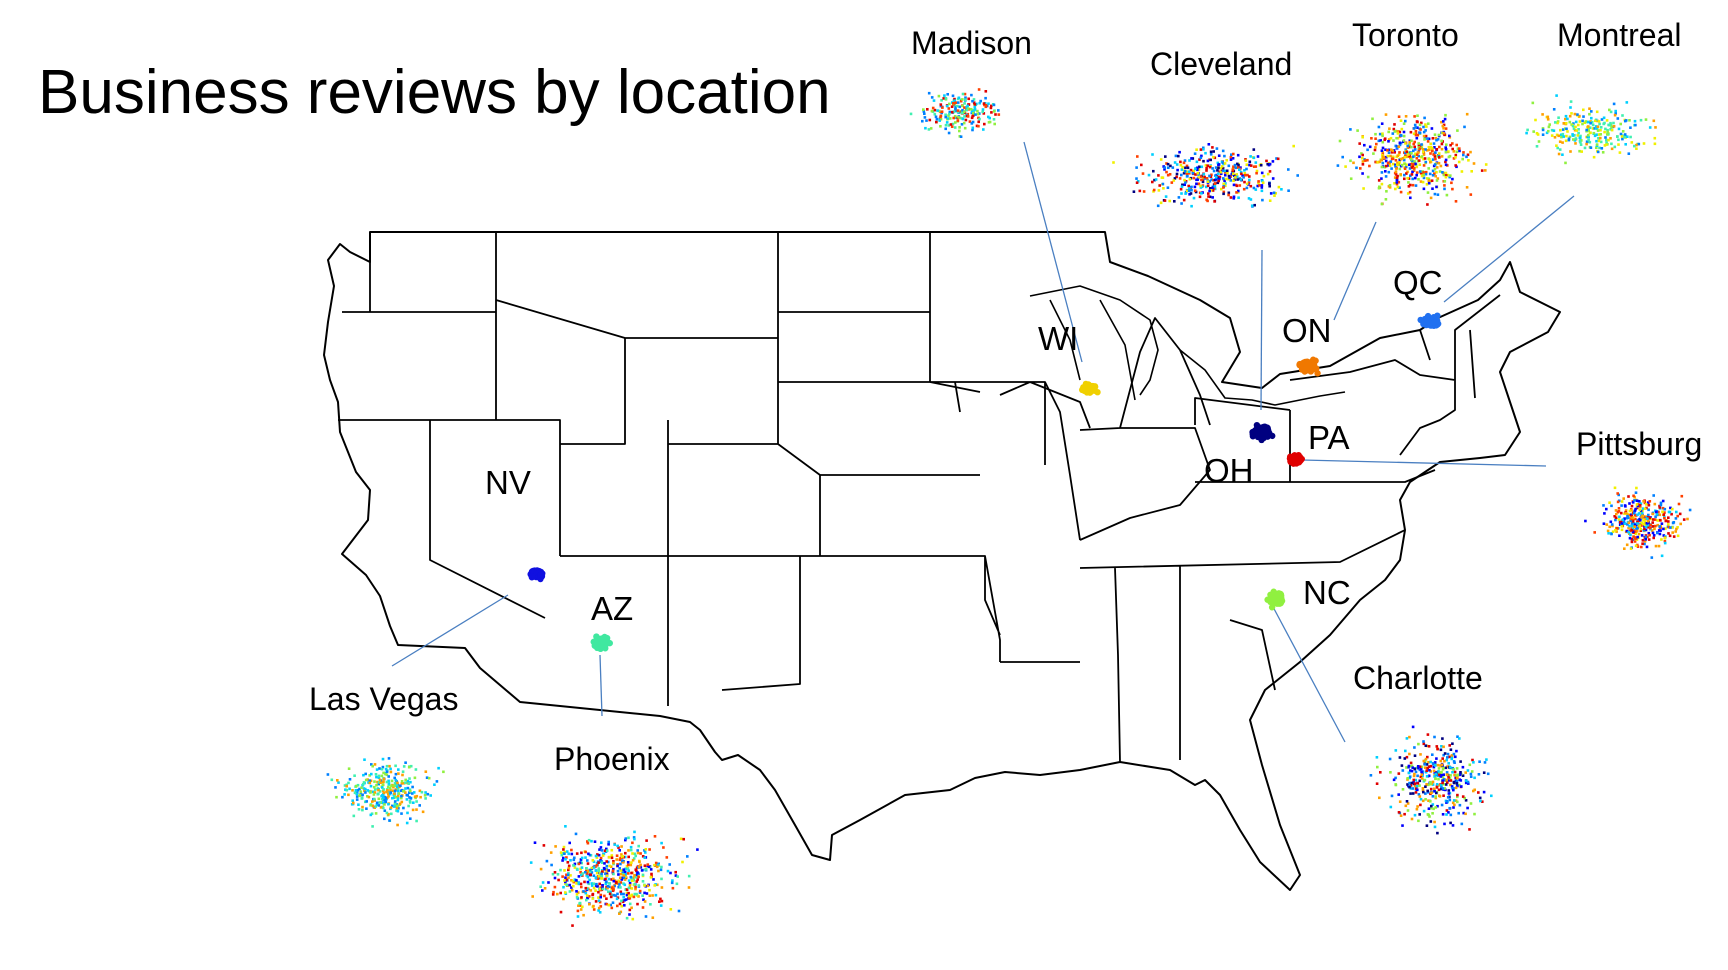  What do you see at coordinates (1429, 320) in the screenshot?
I see `cluster-qc` at bounding box center [1429, 320].